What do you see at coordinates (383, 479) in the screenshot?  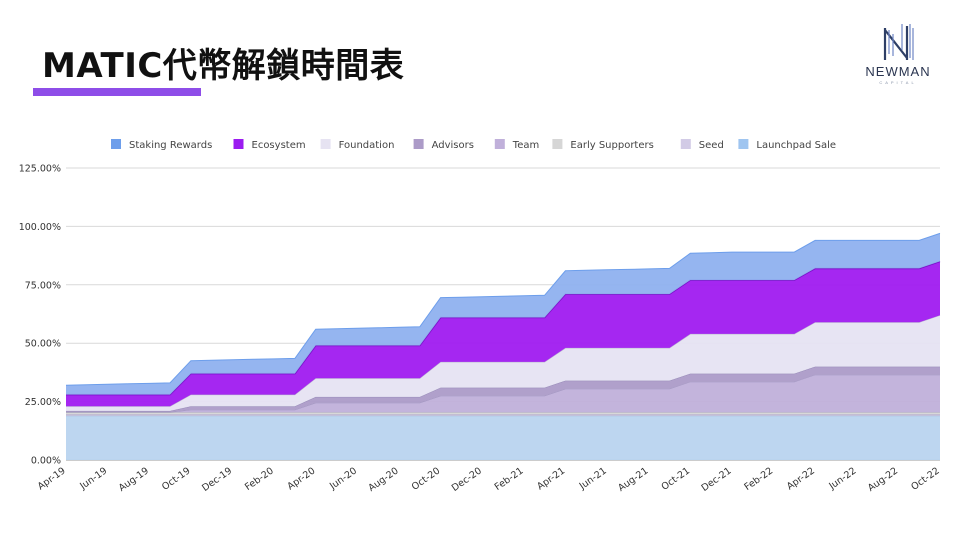 I see `x-tick-label: Aug-20` at bounding box center [383, 479].